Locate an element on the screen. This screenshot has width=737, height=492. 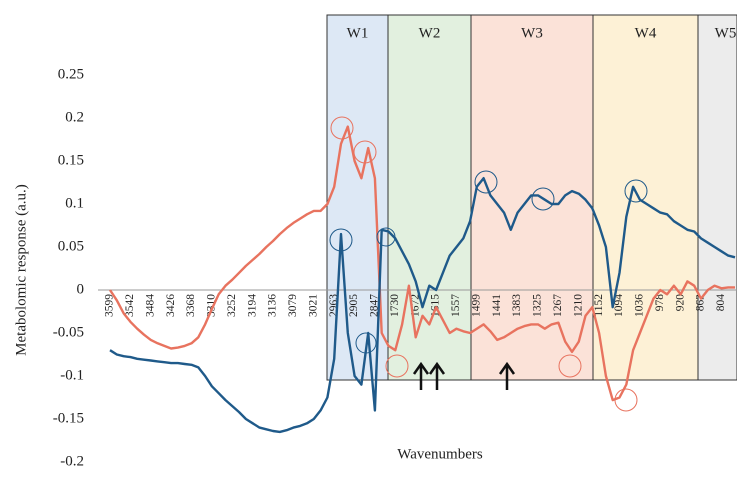
region-label: W4 is located at coordinates (646, 33).